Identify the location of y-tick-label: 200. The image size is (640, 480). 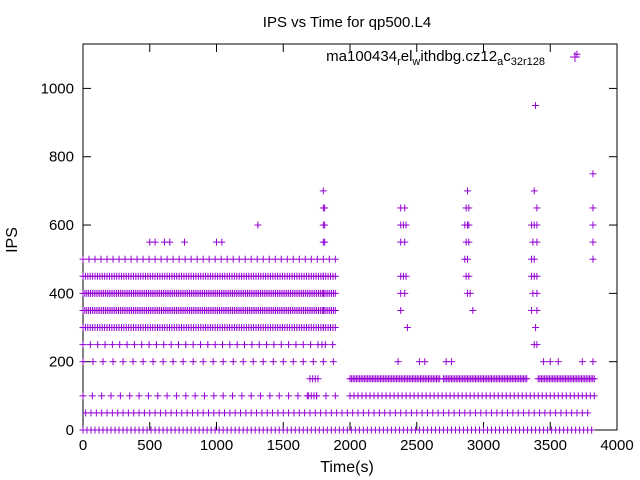
(61, 362).